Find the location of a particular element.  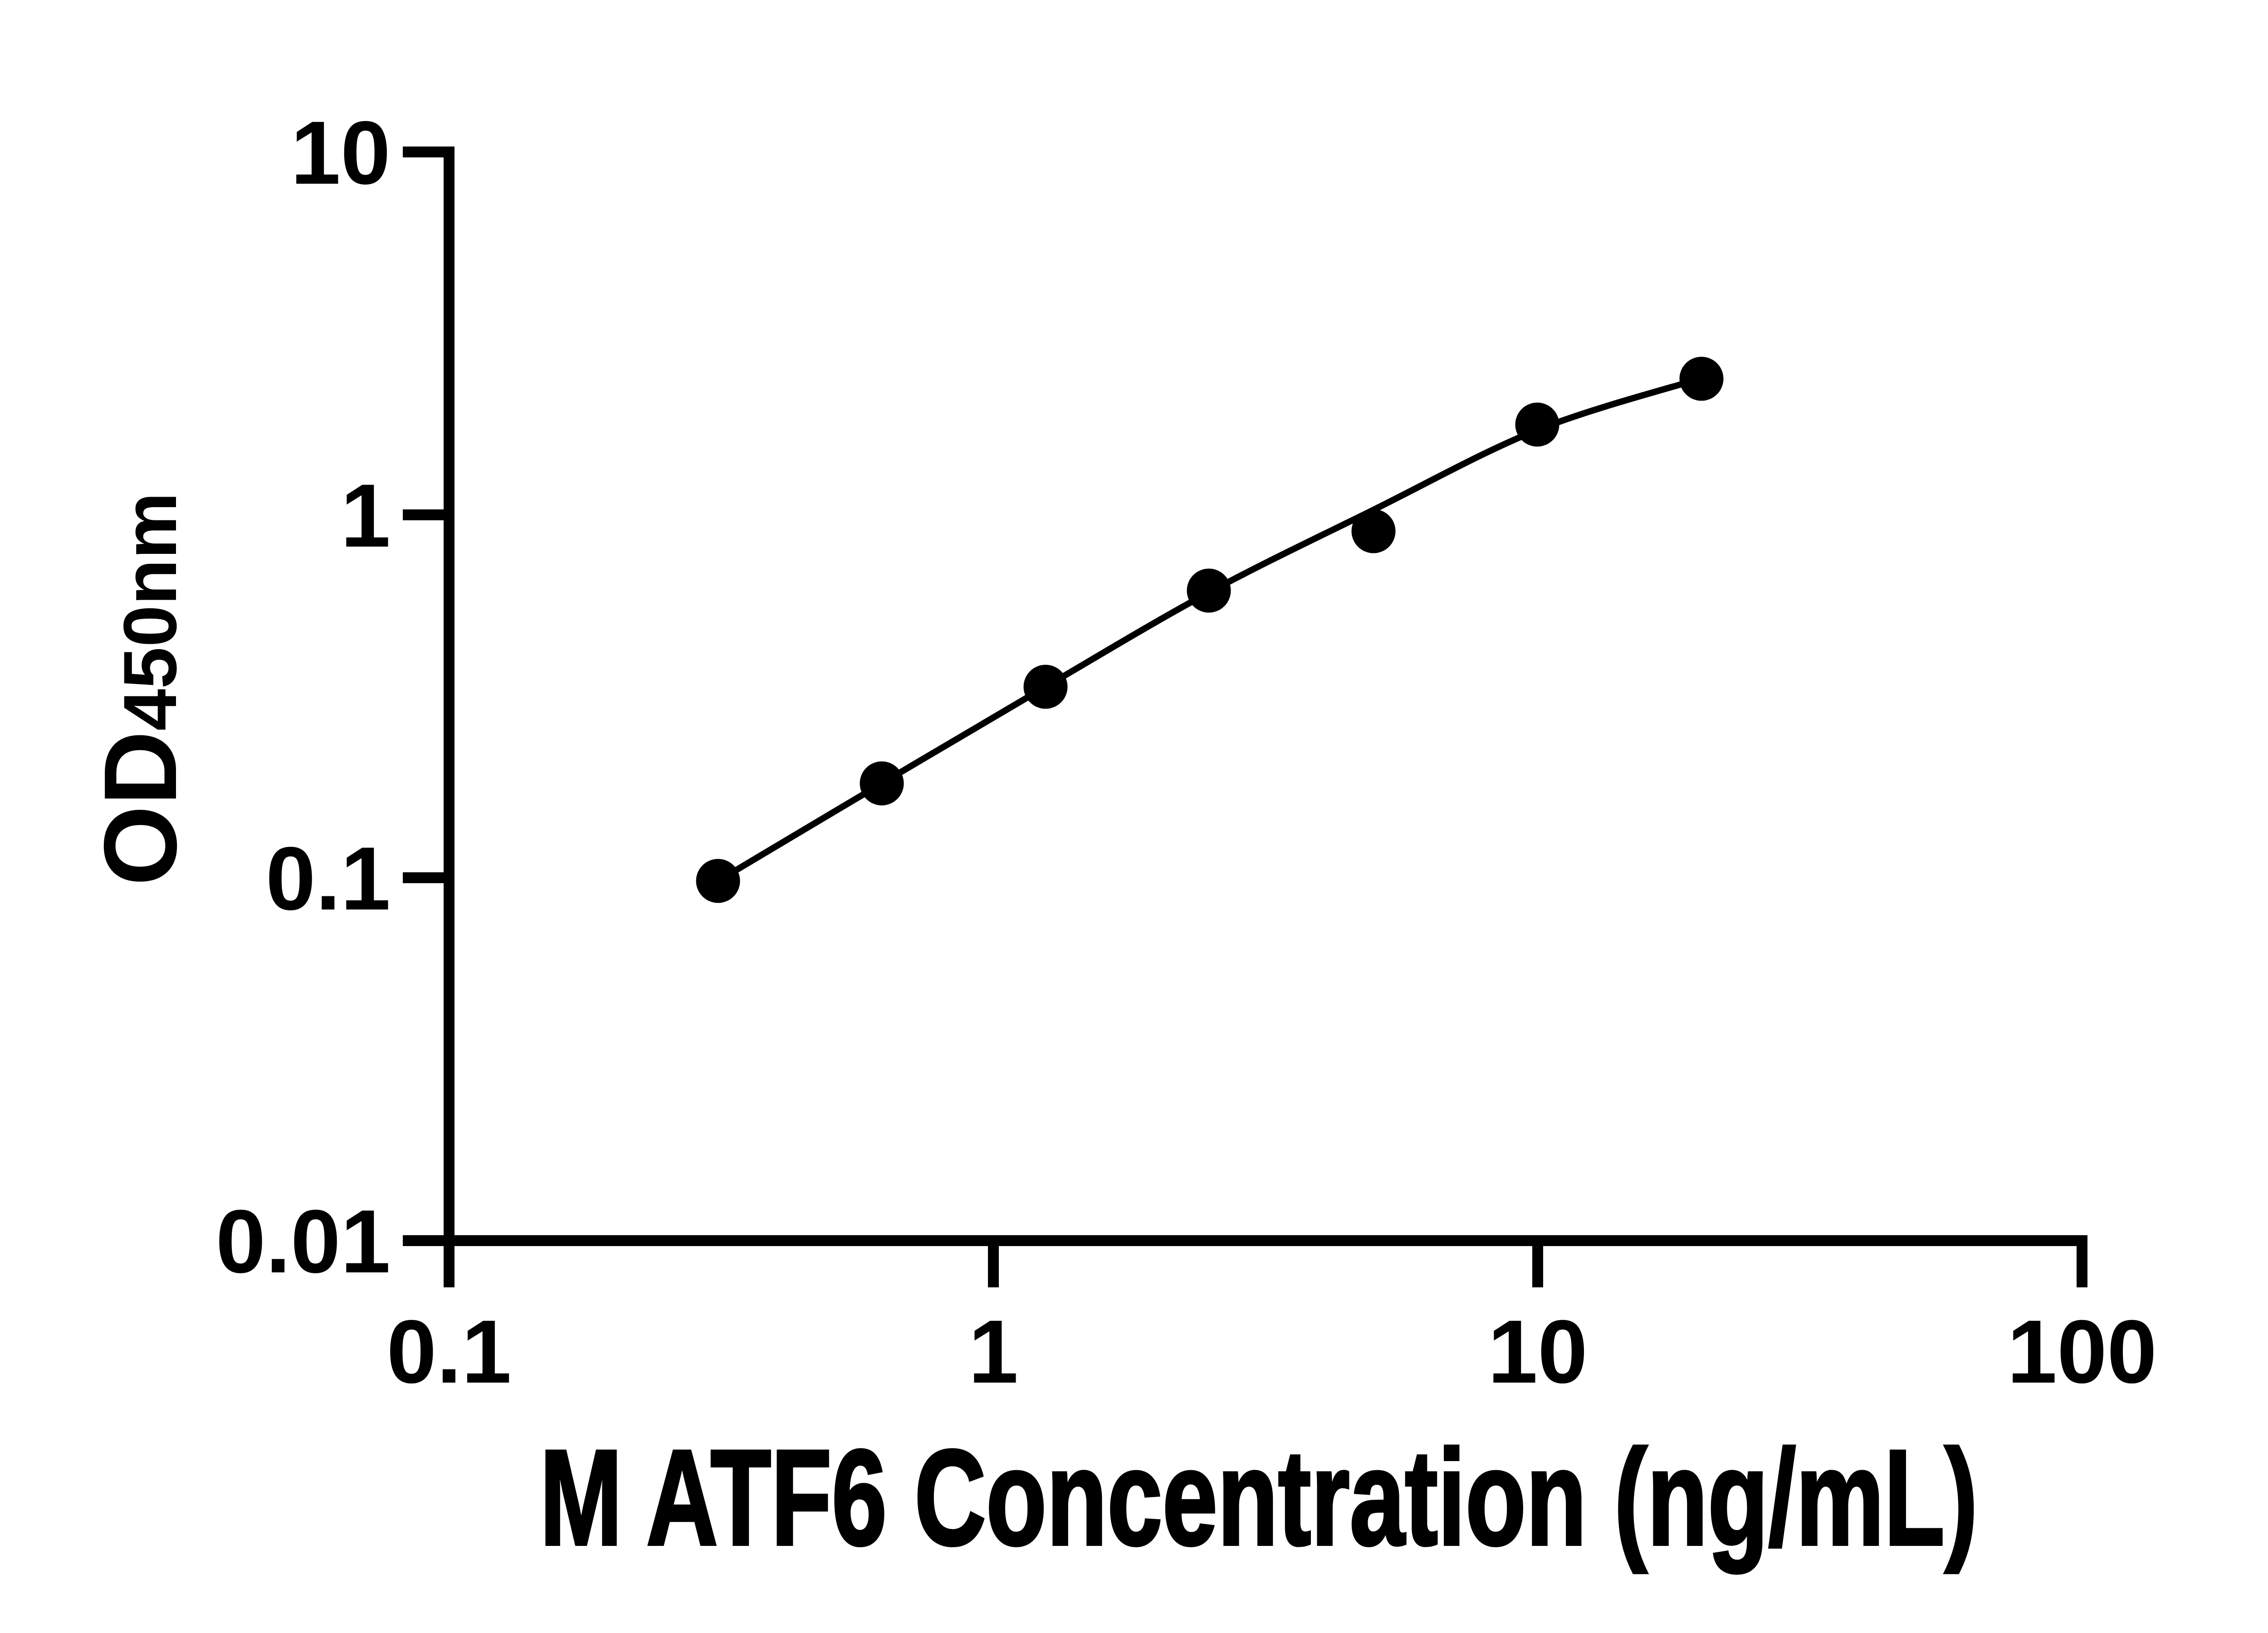

svg-text: 0.01 is located at coordinates (304, 1241).